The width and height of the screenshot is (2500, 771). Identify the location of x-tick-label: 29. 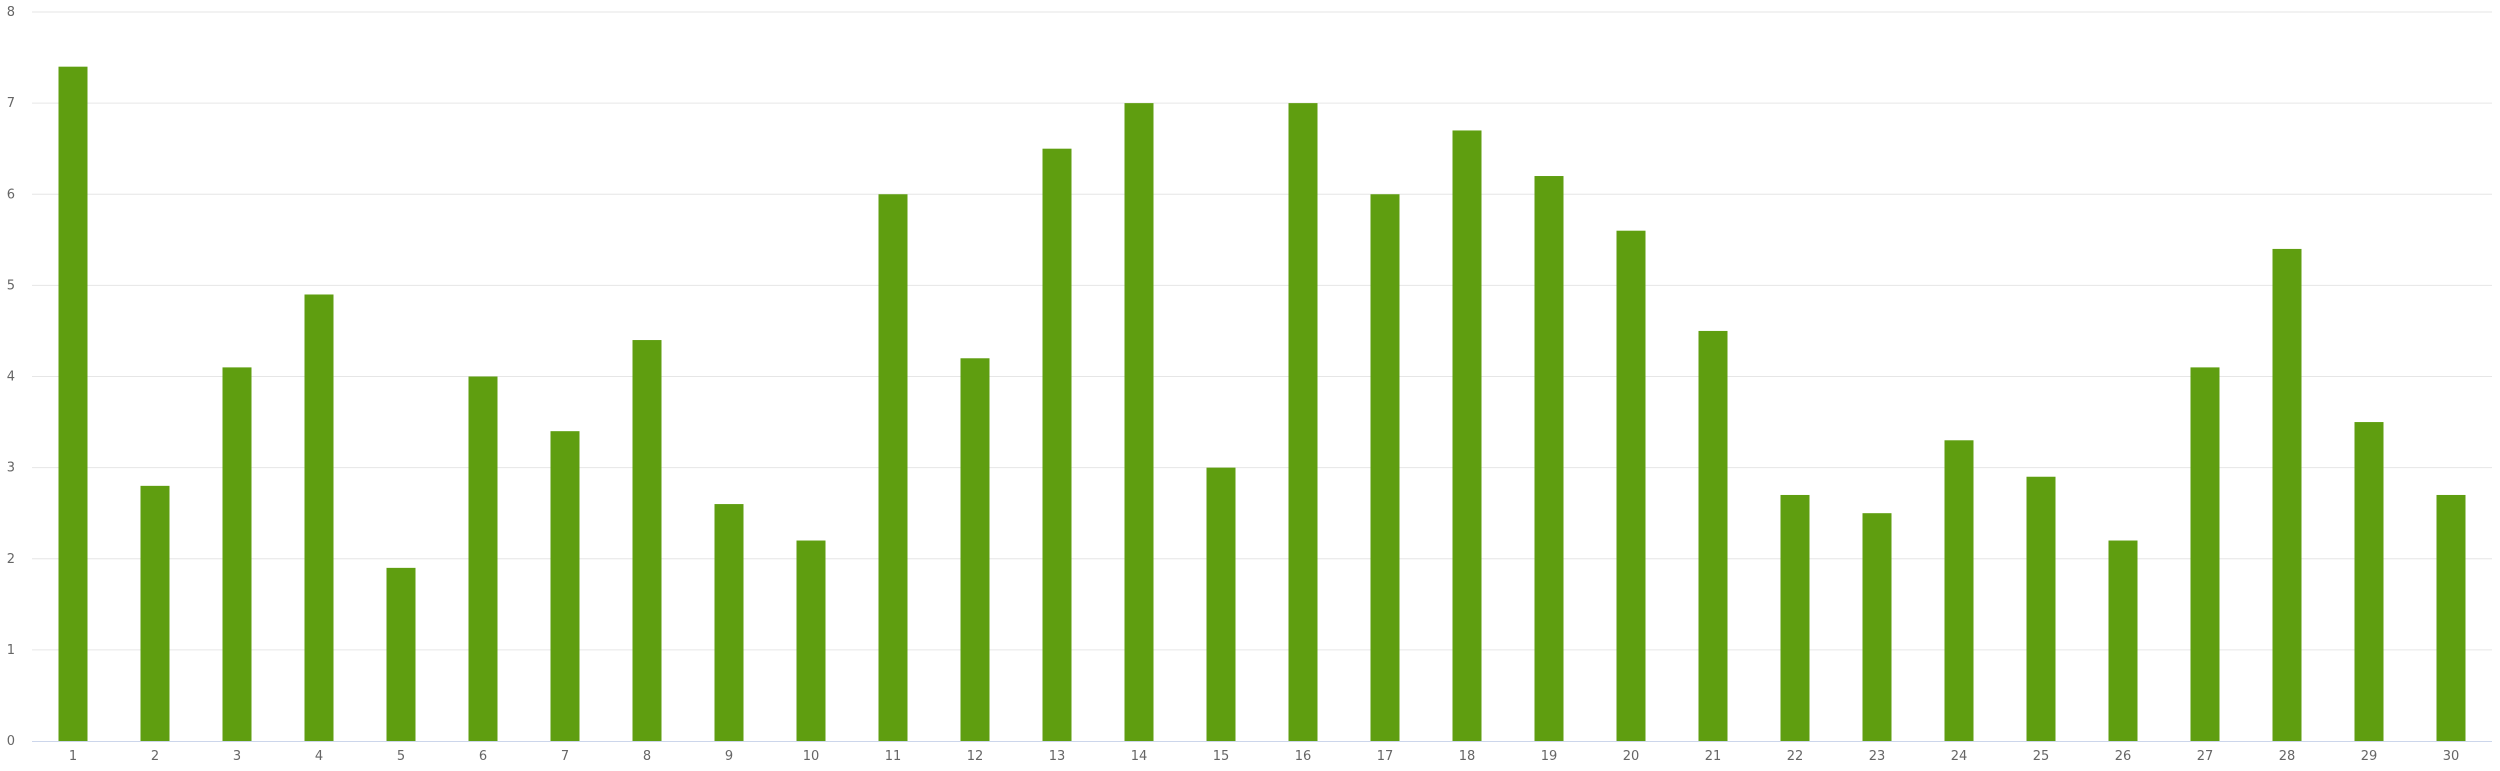
(2369, 756).